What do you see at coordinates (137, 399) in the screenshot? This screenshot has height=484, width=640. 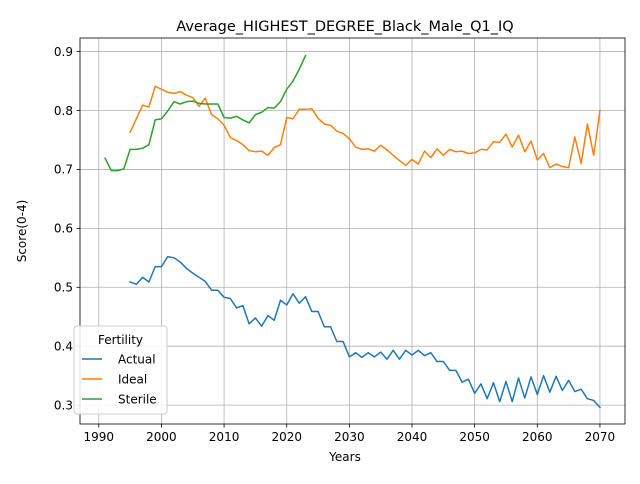 I see `legend-label-sterile: Sterile` at bounding box center [137, 399].